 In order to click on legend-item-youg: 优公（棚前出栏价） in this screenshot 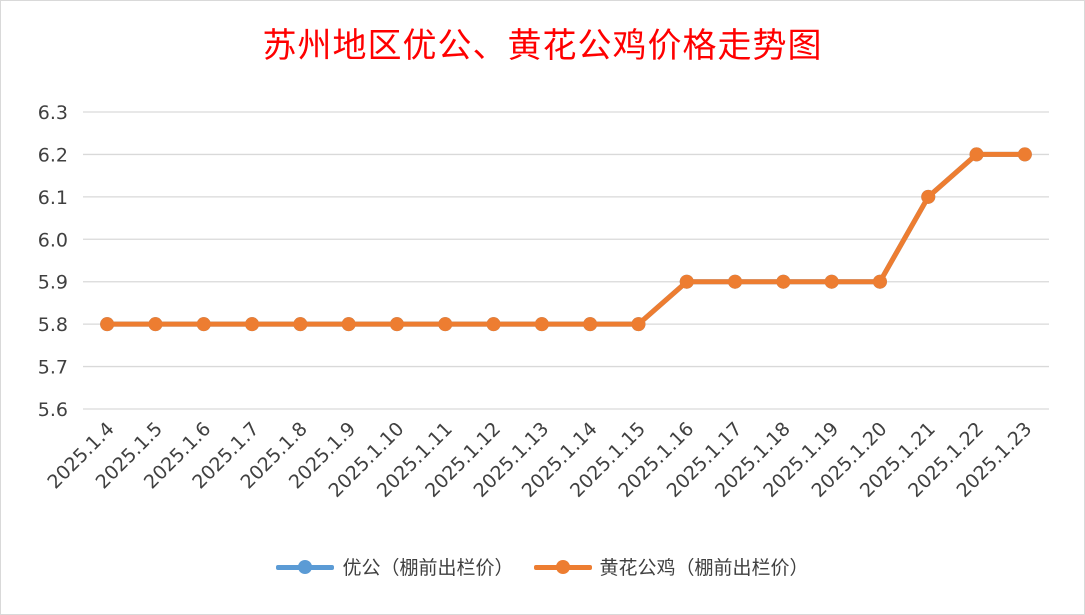, I will do `click(395, 566)`.